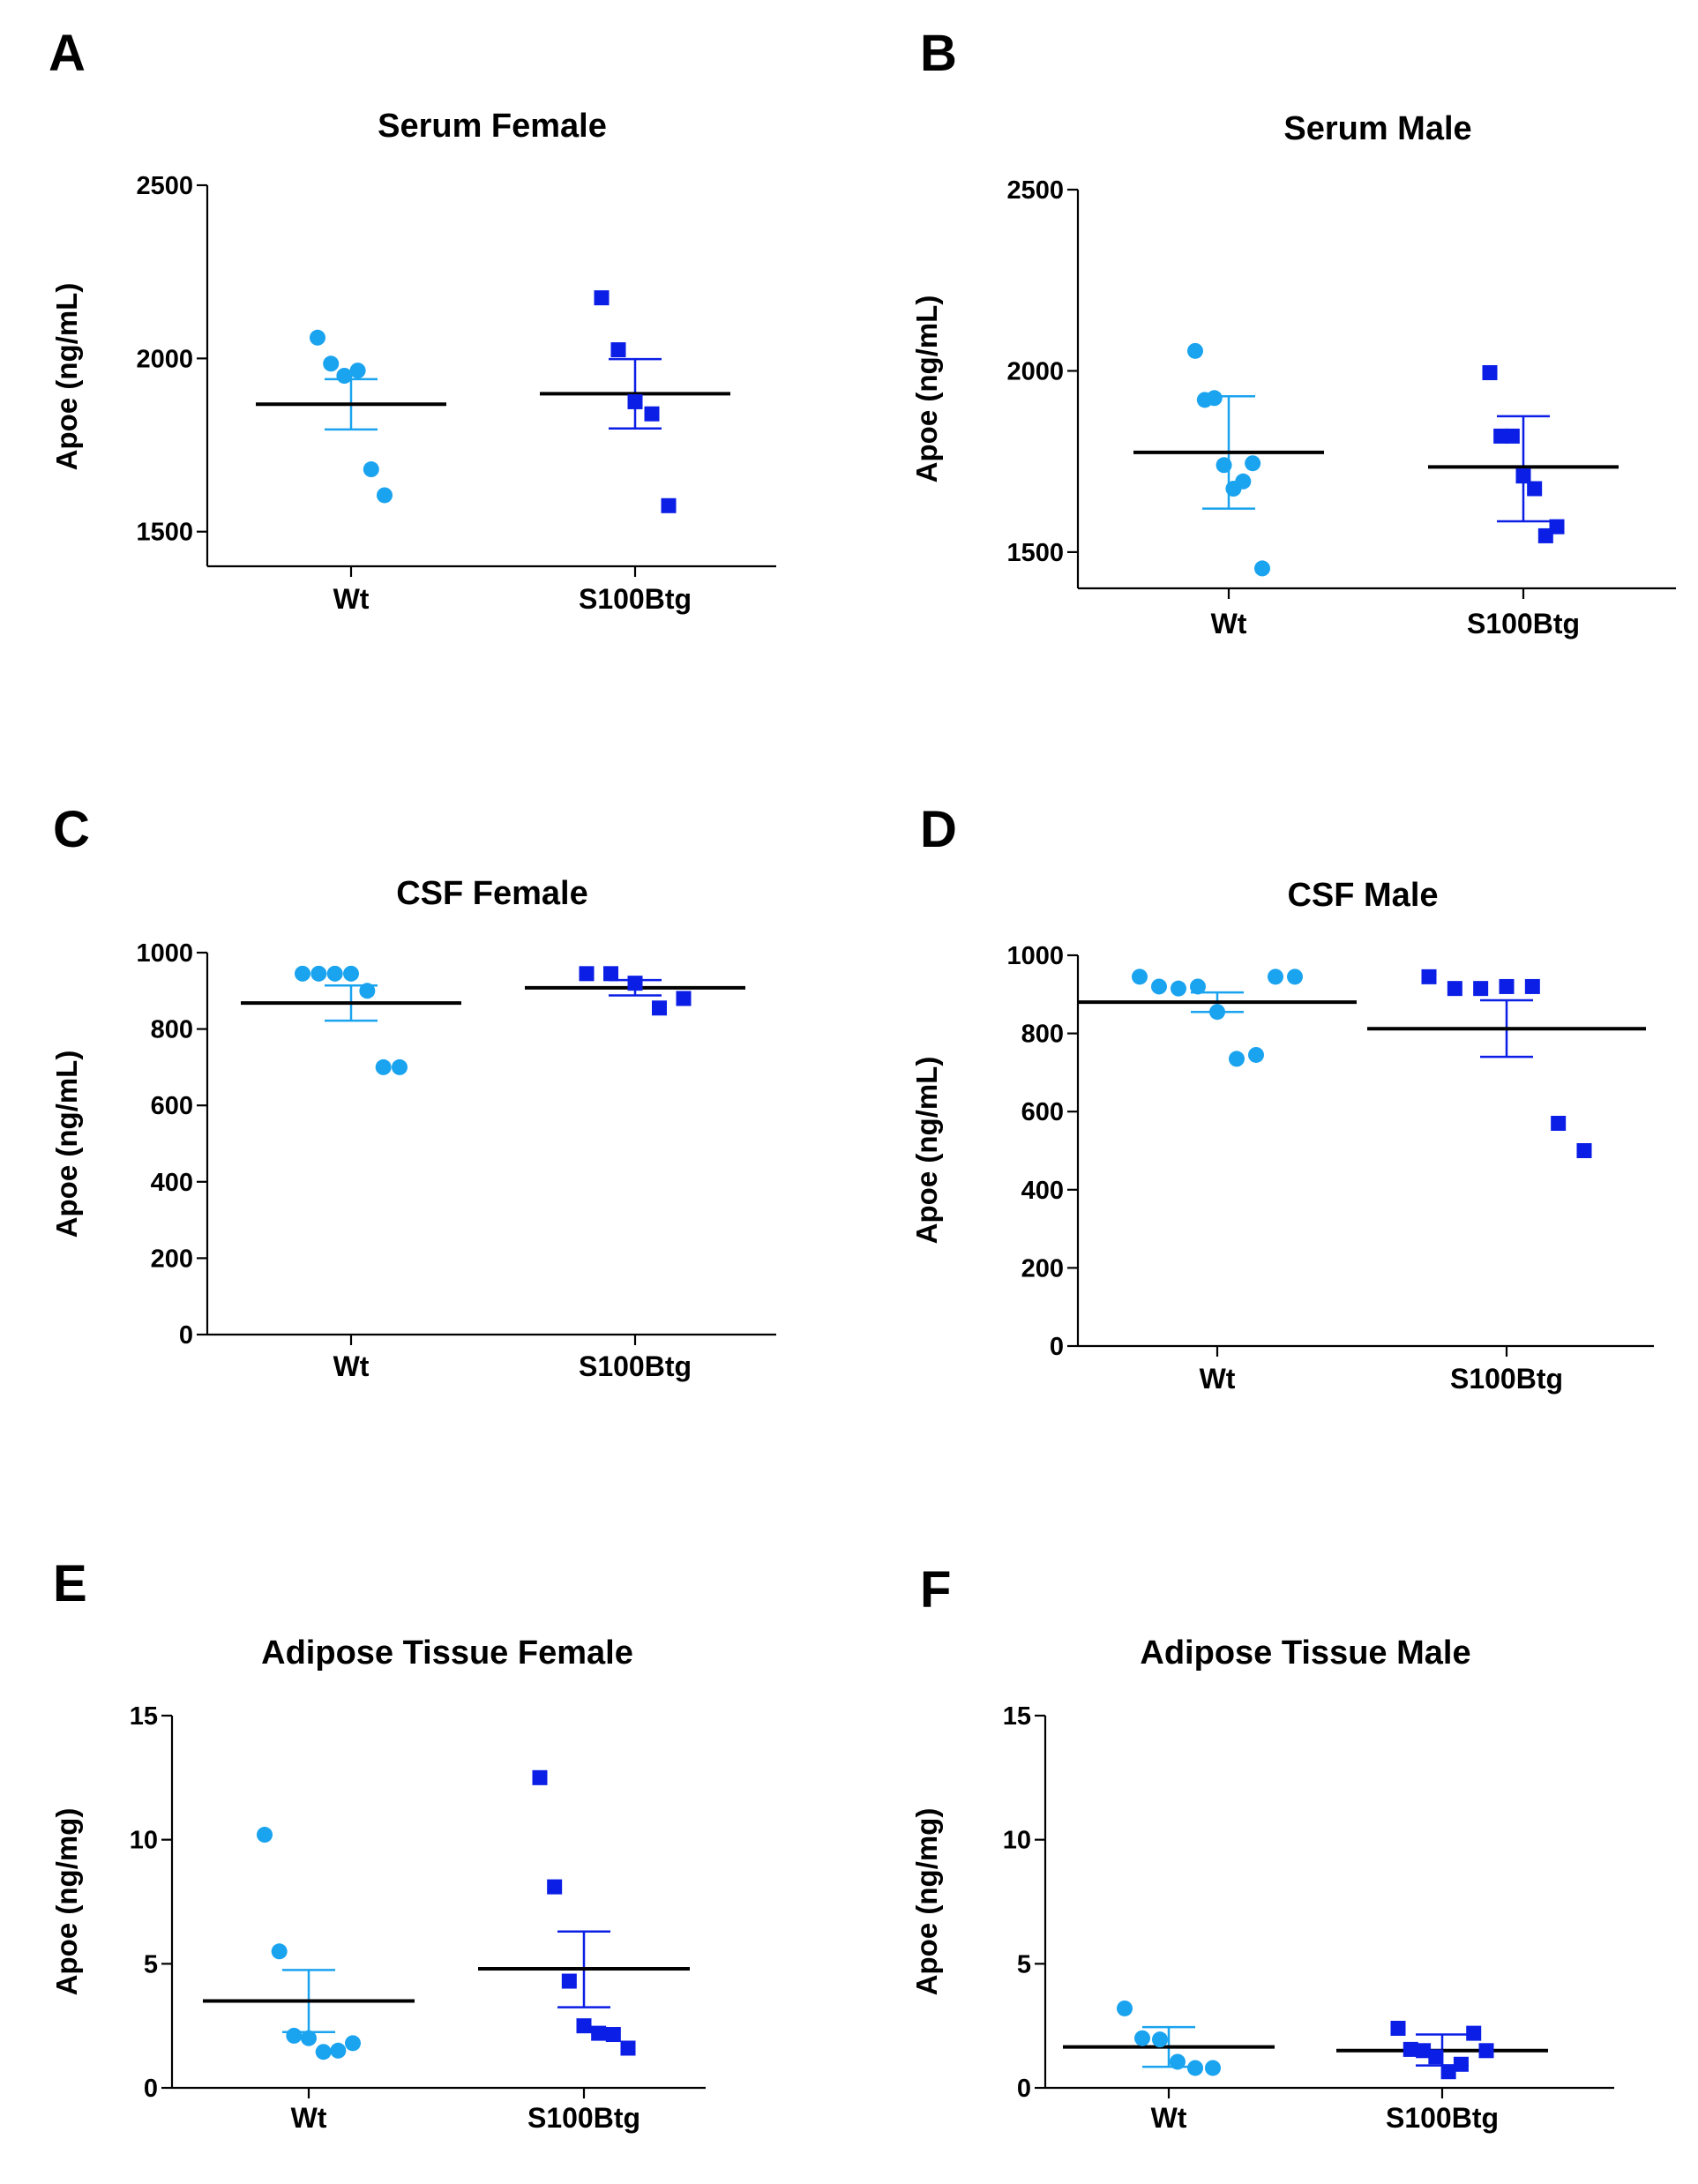  Describe the element at coordinates (172, 1183) in the screenshot. I see `y-tick-label: 400` at that location.